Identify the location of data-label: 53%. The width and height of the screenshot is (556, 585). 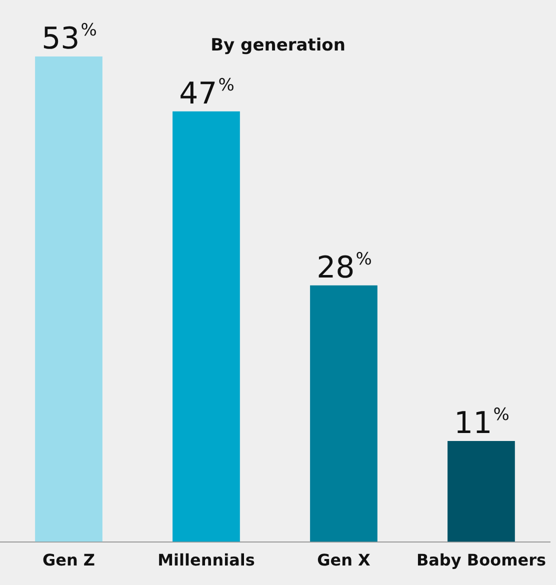
(69, 38).